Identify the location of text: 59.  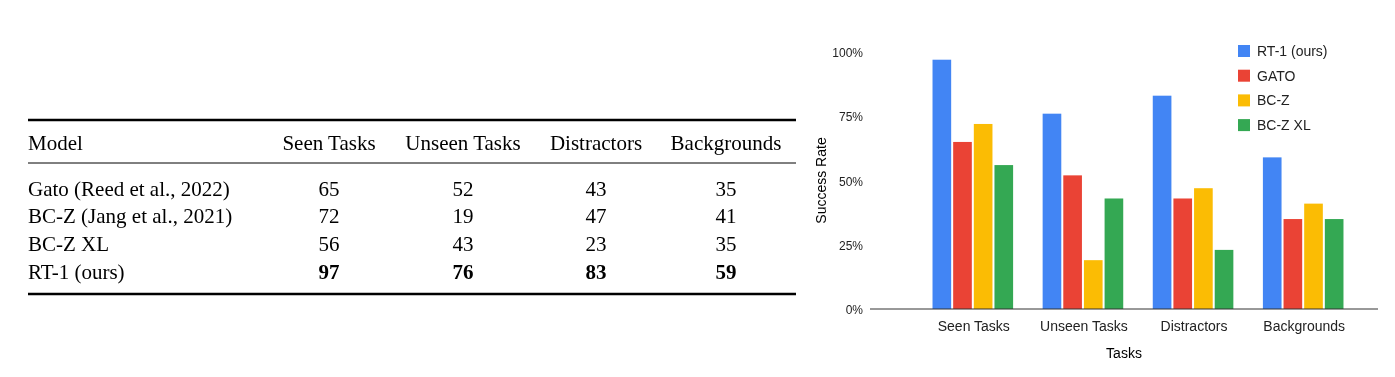
(726, 272).